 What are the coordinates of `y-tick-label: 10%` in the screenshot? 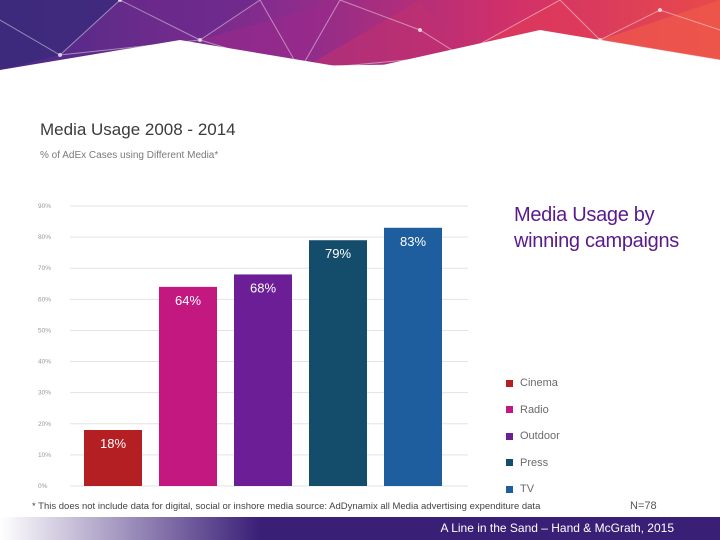 It's located at (44, 455).